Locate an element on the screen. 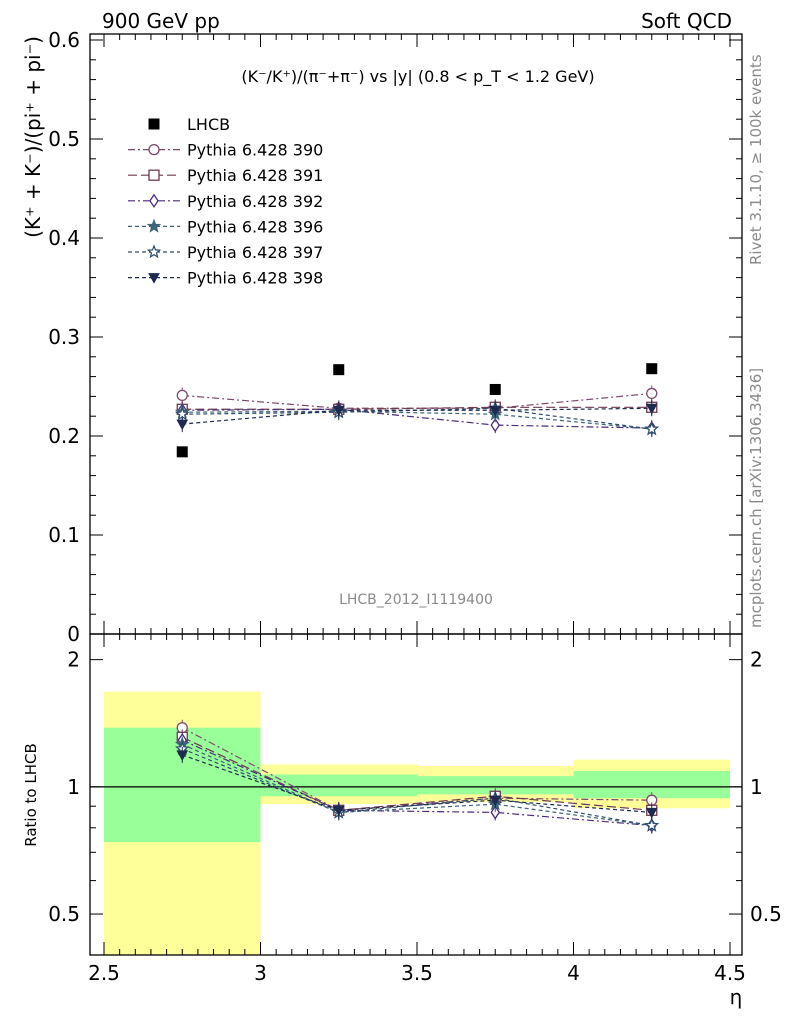 This screenshot has width=786, height=1024. ratio-y-tick-label: 0.5 is located at coordinates (64, 914).